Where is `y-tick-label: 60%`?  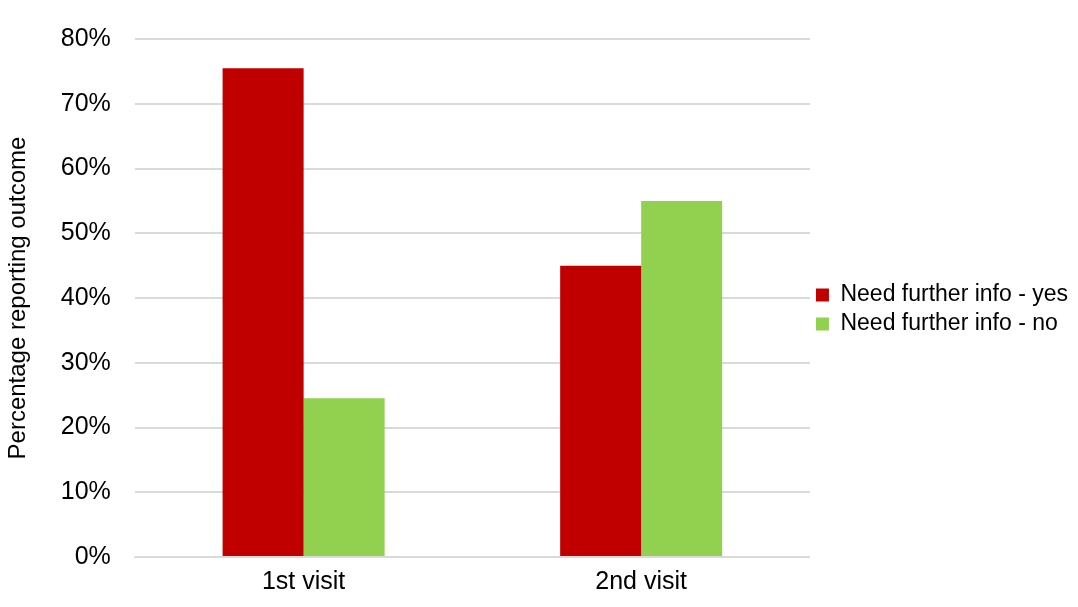
y-tick-label: 60% is located at coordinates (85, 166).